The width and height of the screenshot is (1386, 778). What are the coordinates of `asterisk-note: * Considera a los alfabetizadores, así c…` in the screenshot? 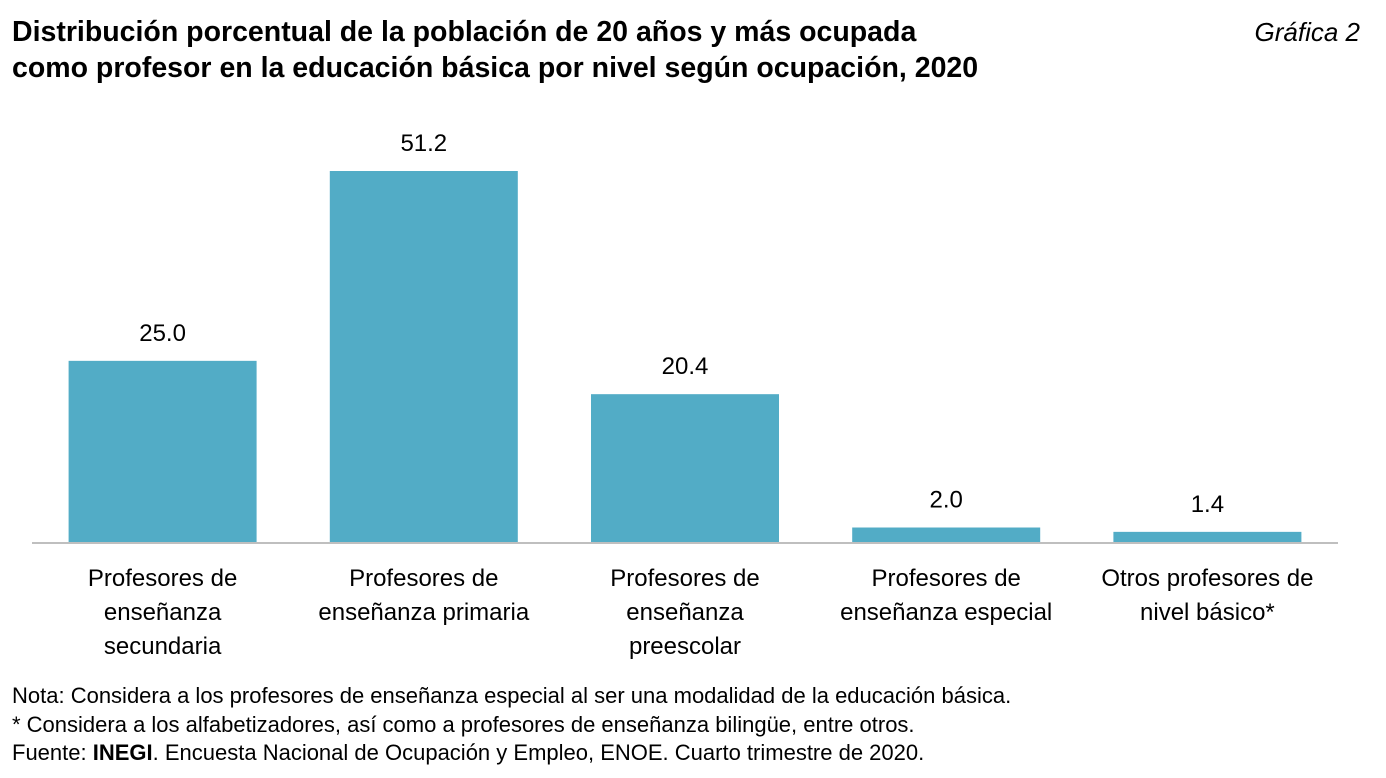 It's located at (463, 724).